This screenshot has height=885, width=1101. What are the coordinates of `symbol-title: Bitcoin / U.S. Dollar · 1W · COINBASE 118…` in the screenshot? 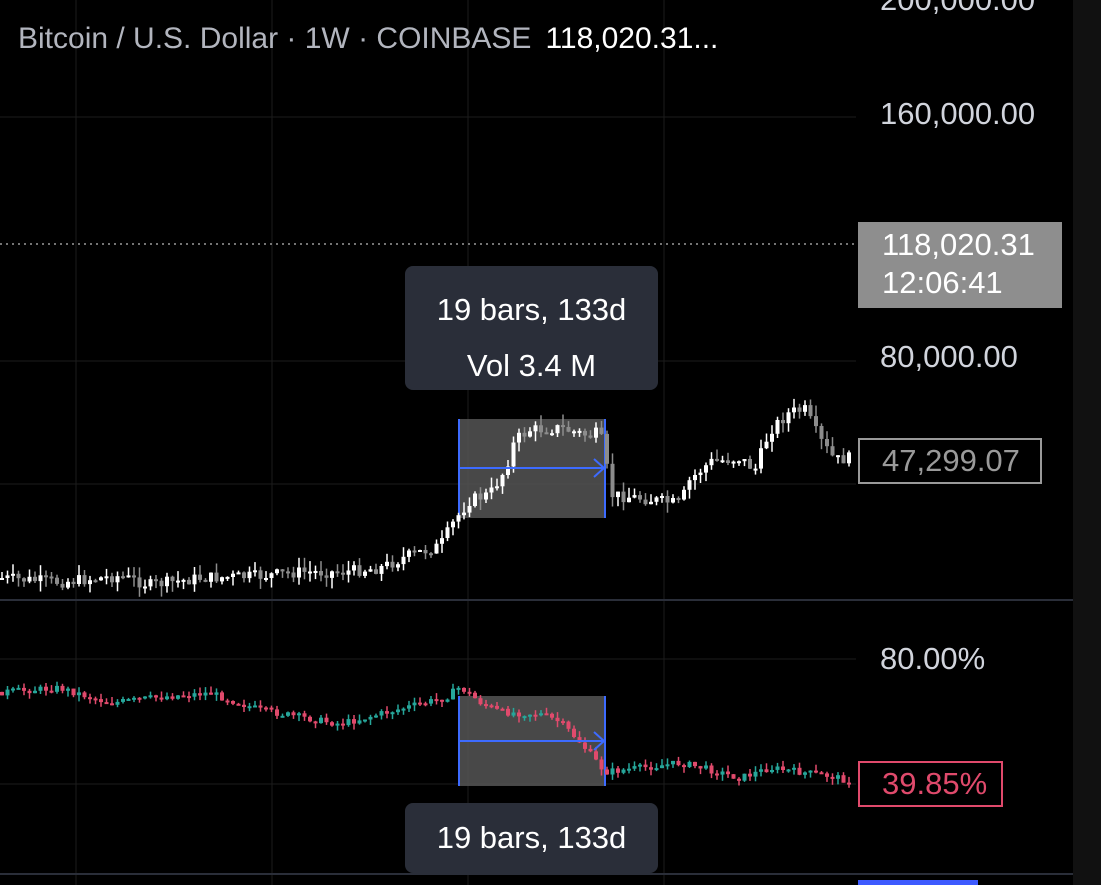 It's located at (368, 39).